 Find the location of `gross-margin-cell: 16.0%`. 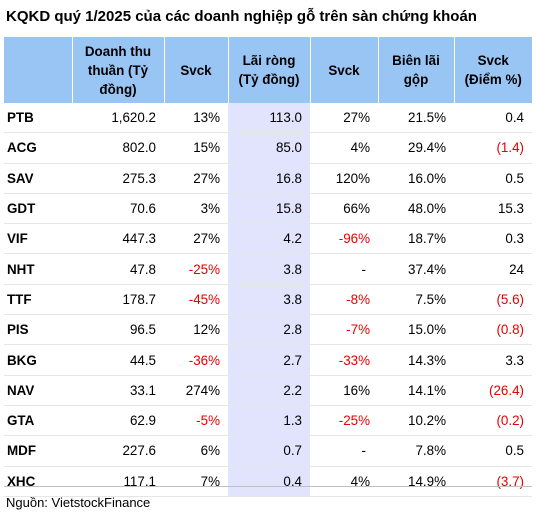

gross-margin-cell: 16.0% is located at coordinates (416, 178).